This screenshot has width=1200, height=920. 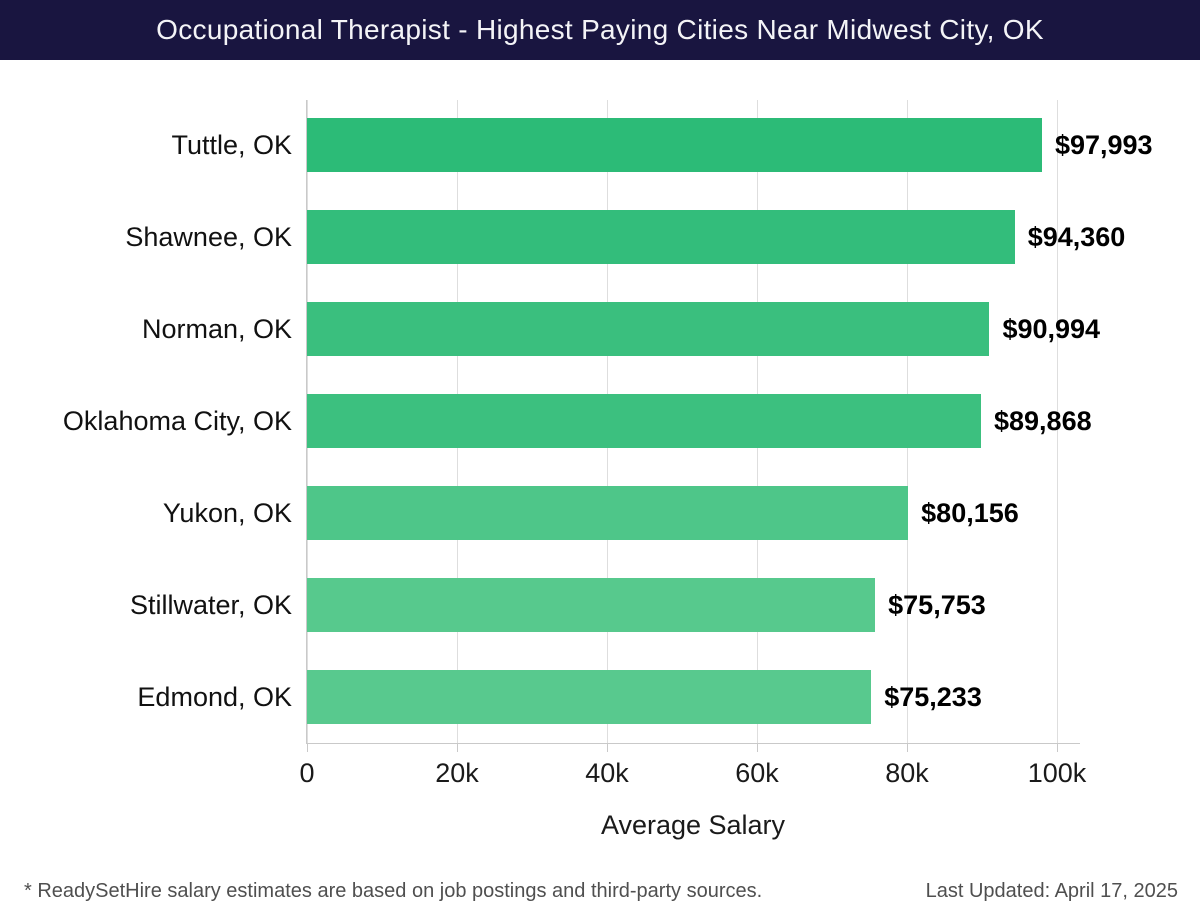 I want to click on category-label: Edmond, OK, so click(x=214, y=697).